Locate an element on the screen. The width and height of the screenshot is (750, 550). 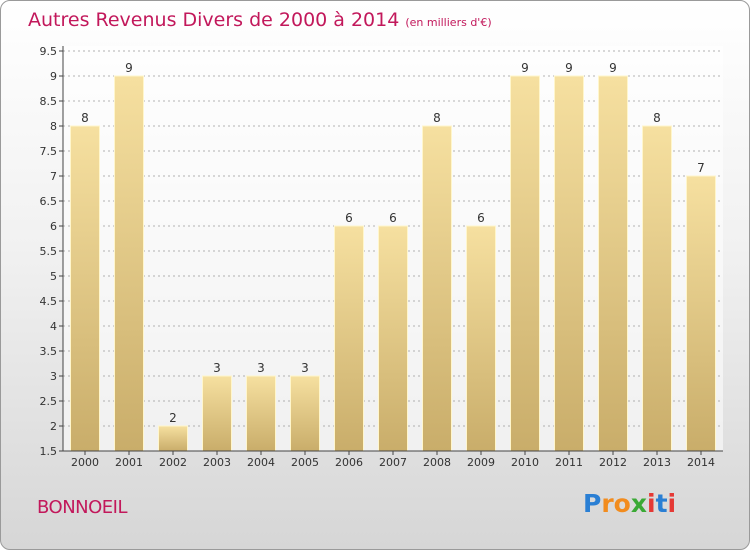
x-tick-label: 2013 is located at coordinates (657, 462).